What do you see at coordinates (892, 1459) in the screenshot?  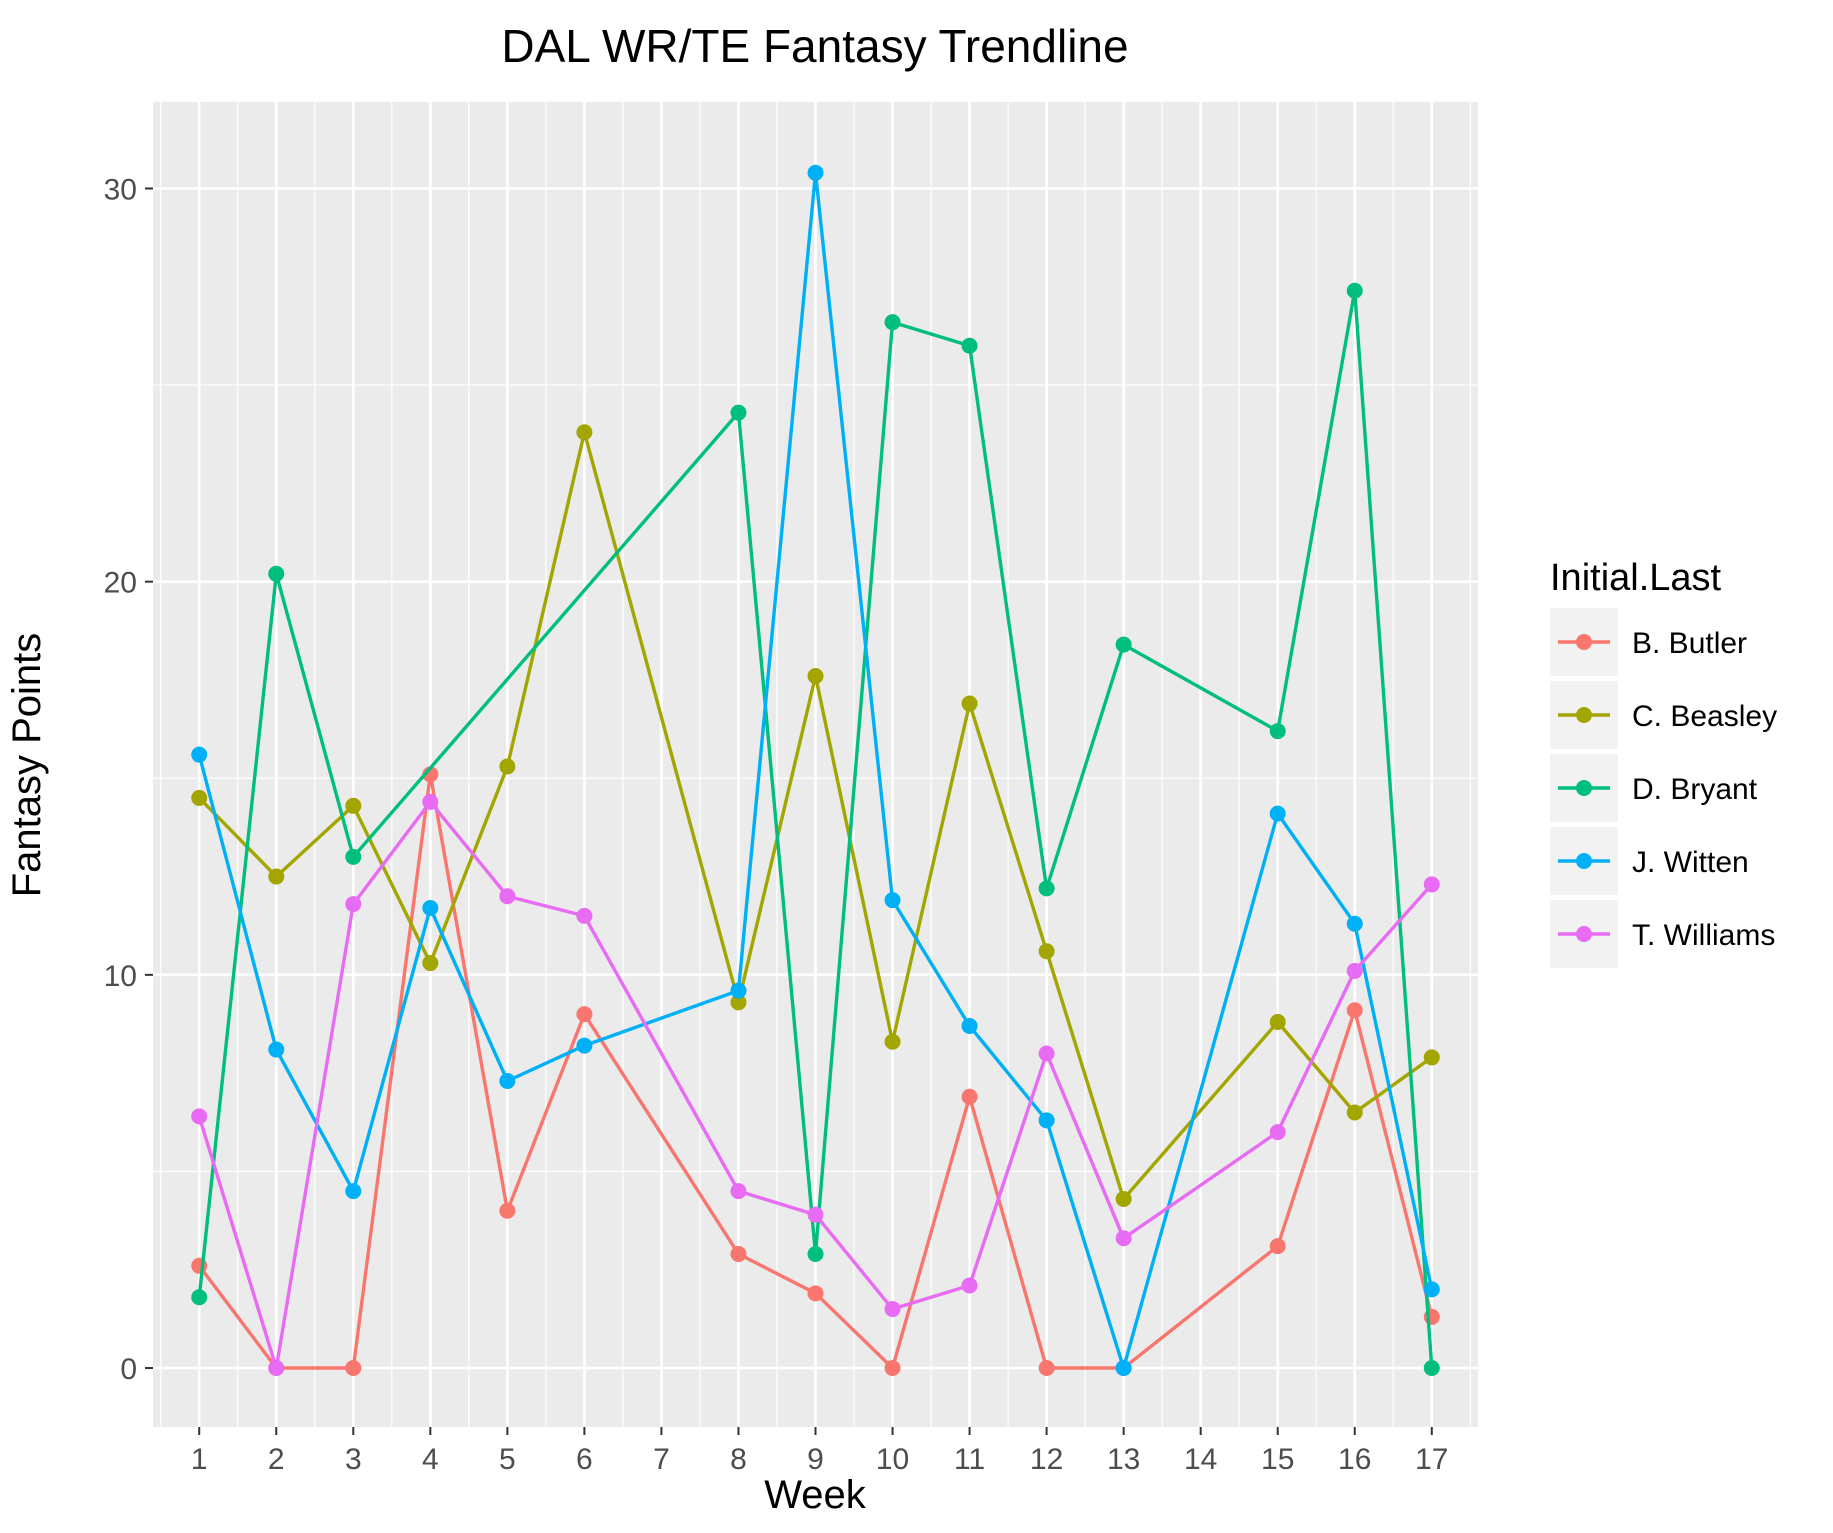 I see `x-tick-label: 10` at bounding box center [892, 1459].